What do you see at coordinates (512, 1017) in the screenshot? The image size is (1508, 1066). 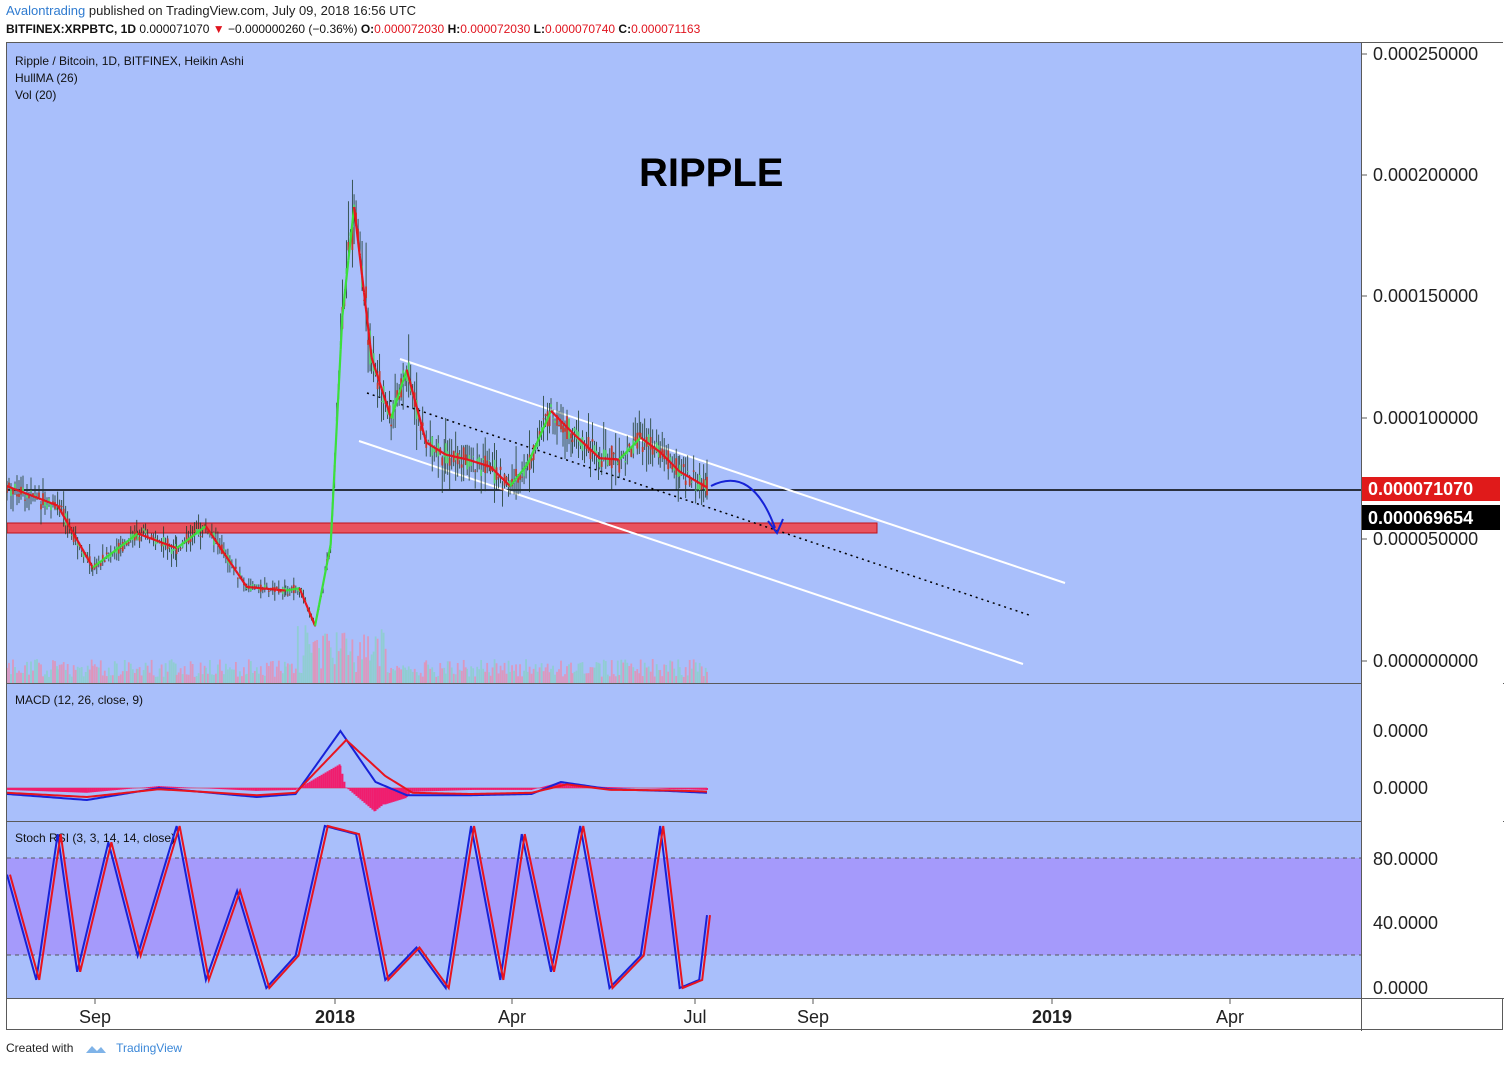 I see `time-axis-label: Apr` at bounding box center [512, 1017].